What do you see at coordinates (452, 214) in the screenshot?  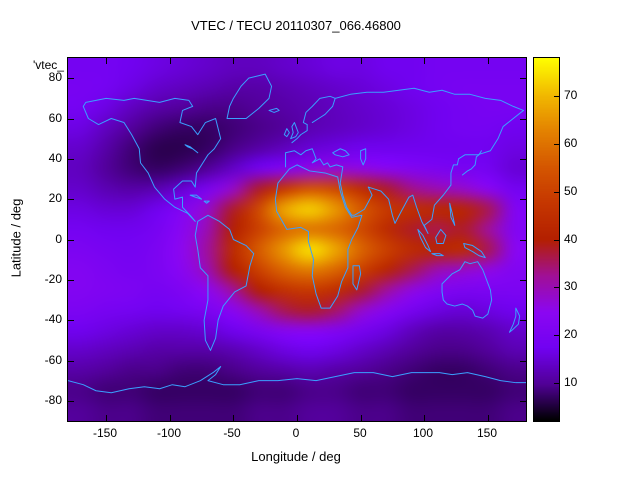 I see `coastline-philippines` at bounding box center [452, 214].